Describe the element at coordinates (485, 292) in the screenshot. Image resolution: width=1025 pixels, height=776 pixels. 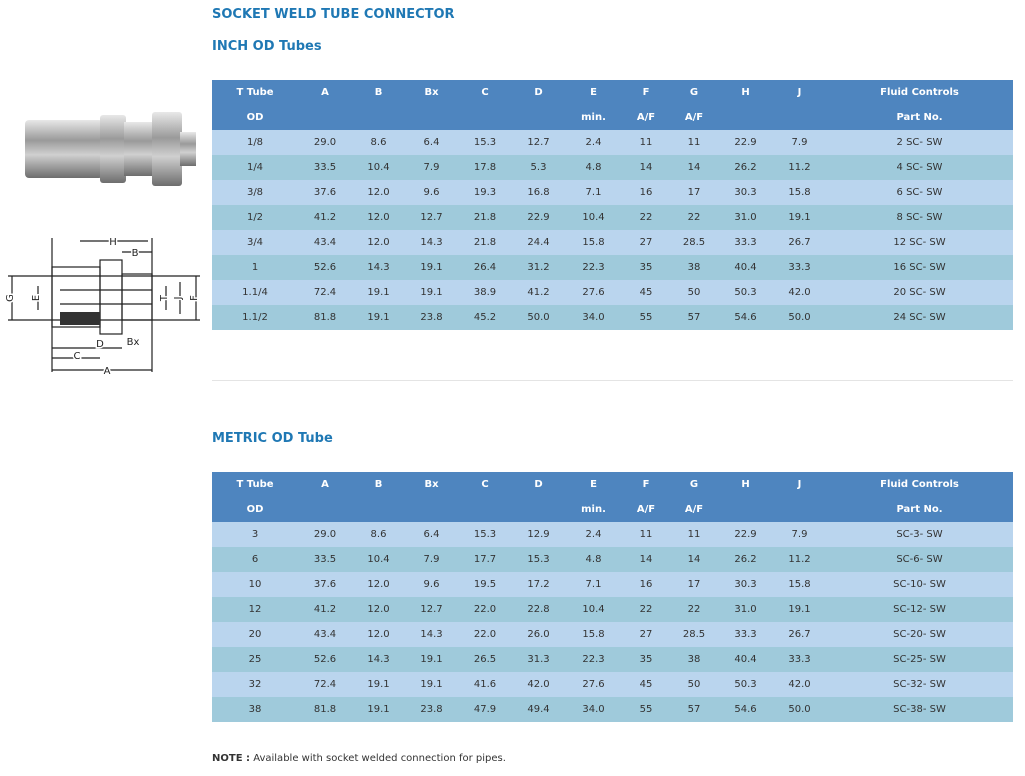
I see `table-cell: 38.9` at that location.